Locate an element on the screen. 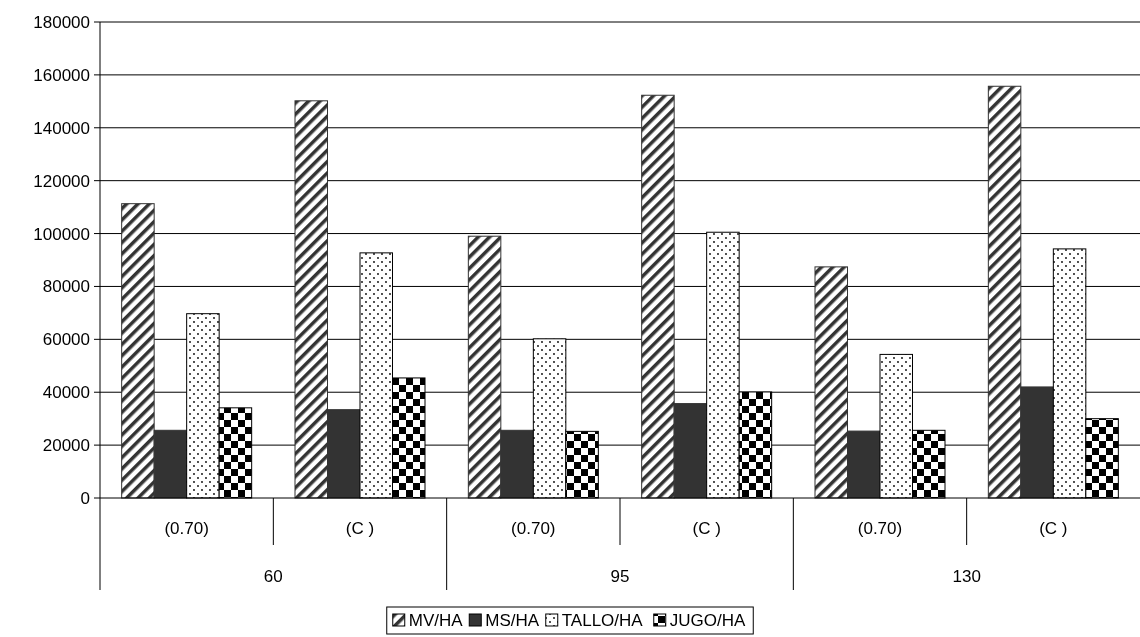  y-tick-label: 140000 is located at coordinates (61, 128).